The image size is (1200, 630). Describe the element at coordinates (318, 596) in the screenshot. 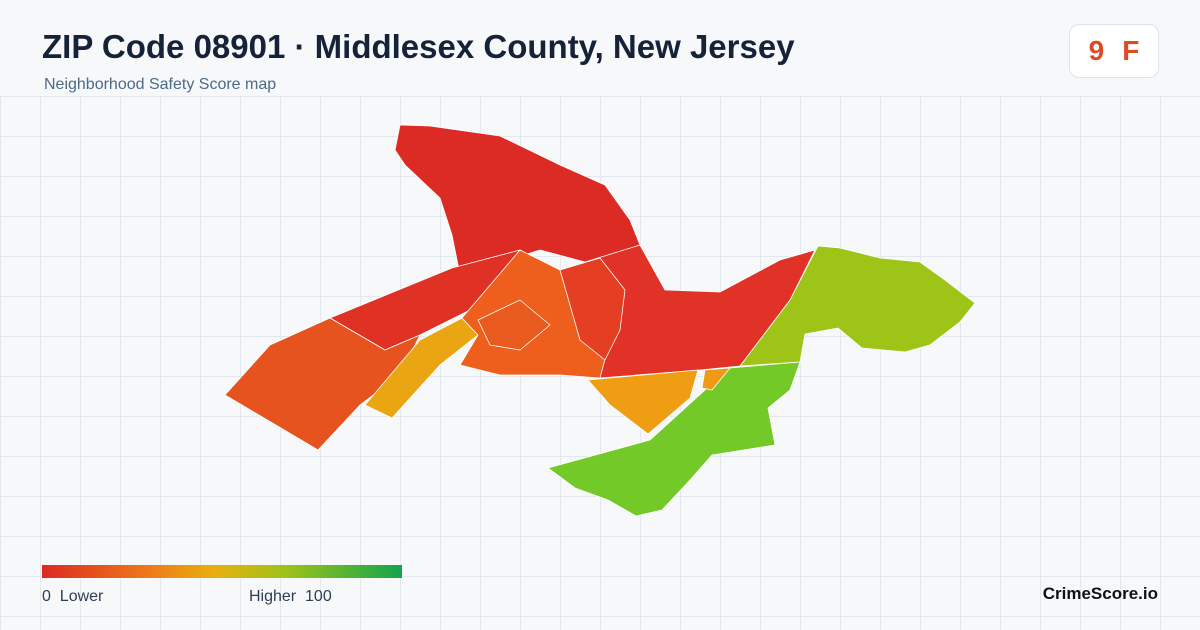

I see `legend-max: 100` at that location.